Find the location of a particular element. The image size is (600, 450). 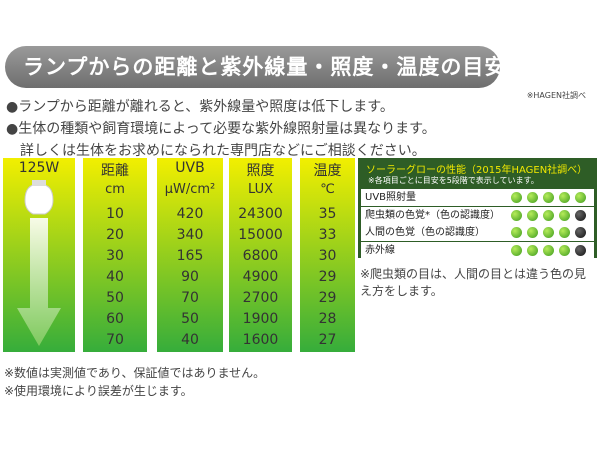

rating-row: 爬虫類の色覚*（色の認識度） is located at coordinates (477, 215).